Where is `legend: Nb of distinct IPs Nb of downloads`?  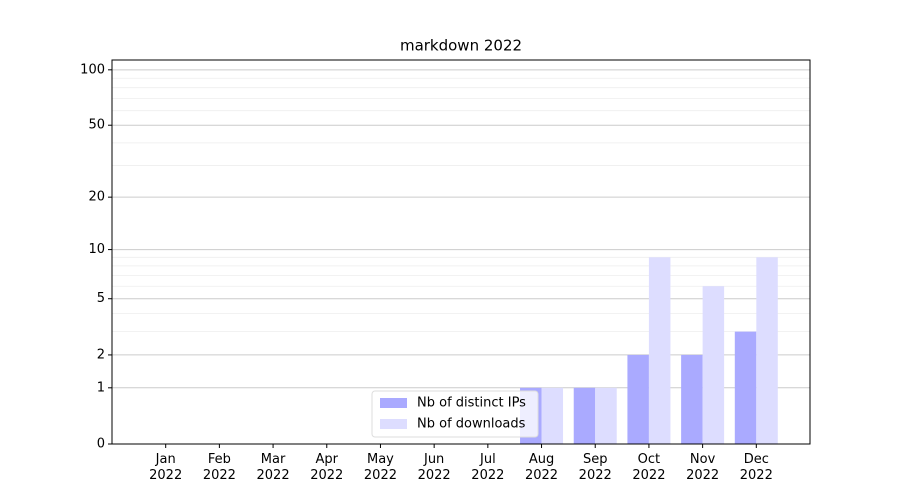
legend: Nb of distinct IPs Nb of downloads is located at coordinates (455, 414).